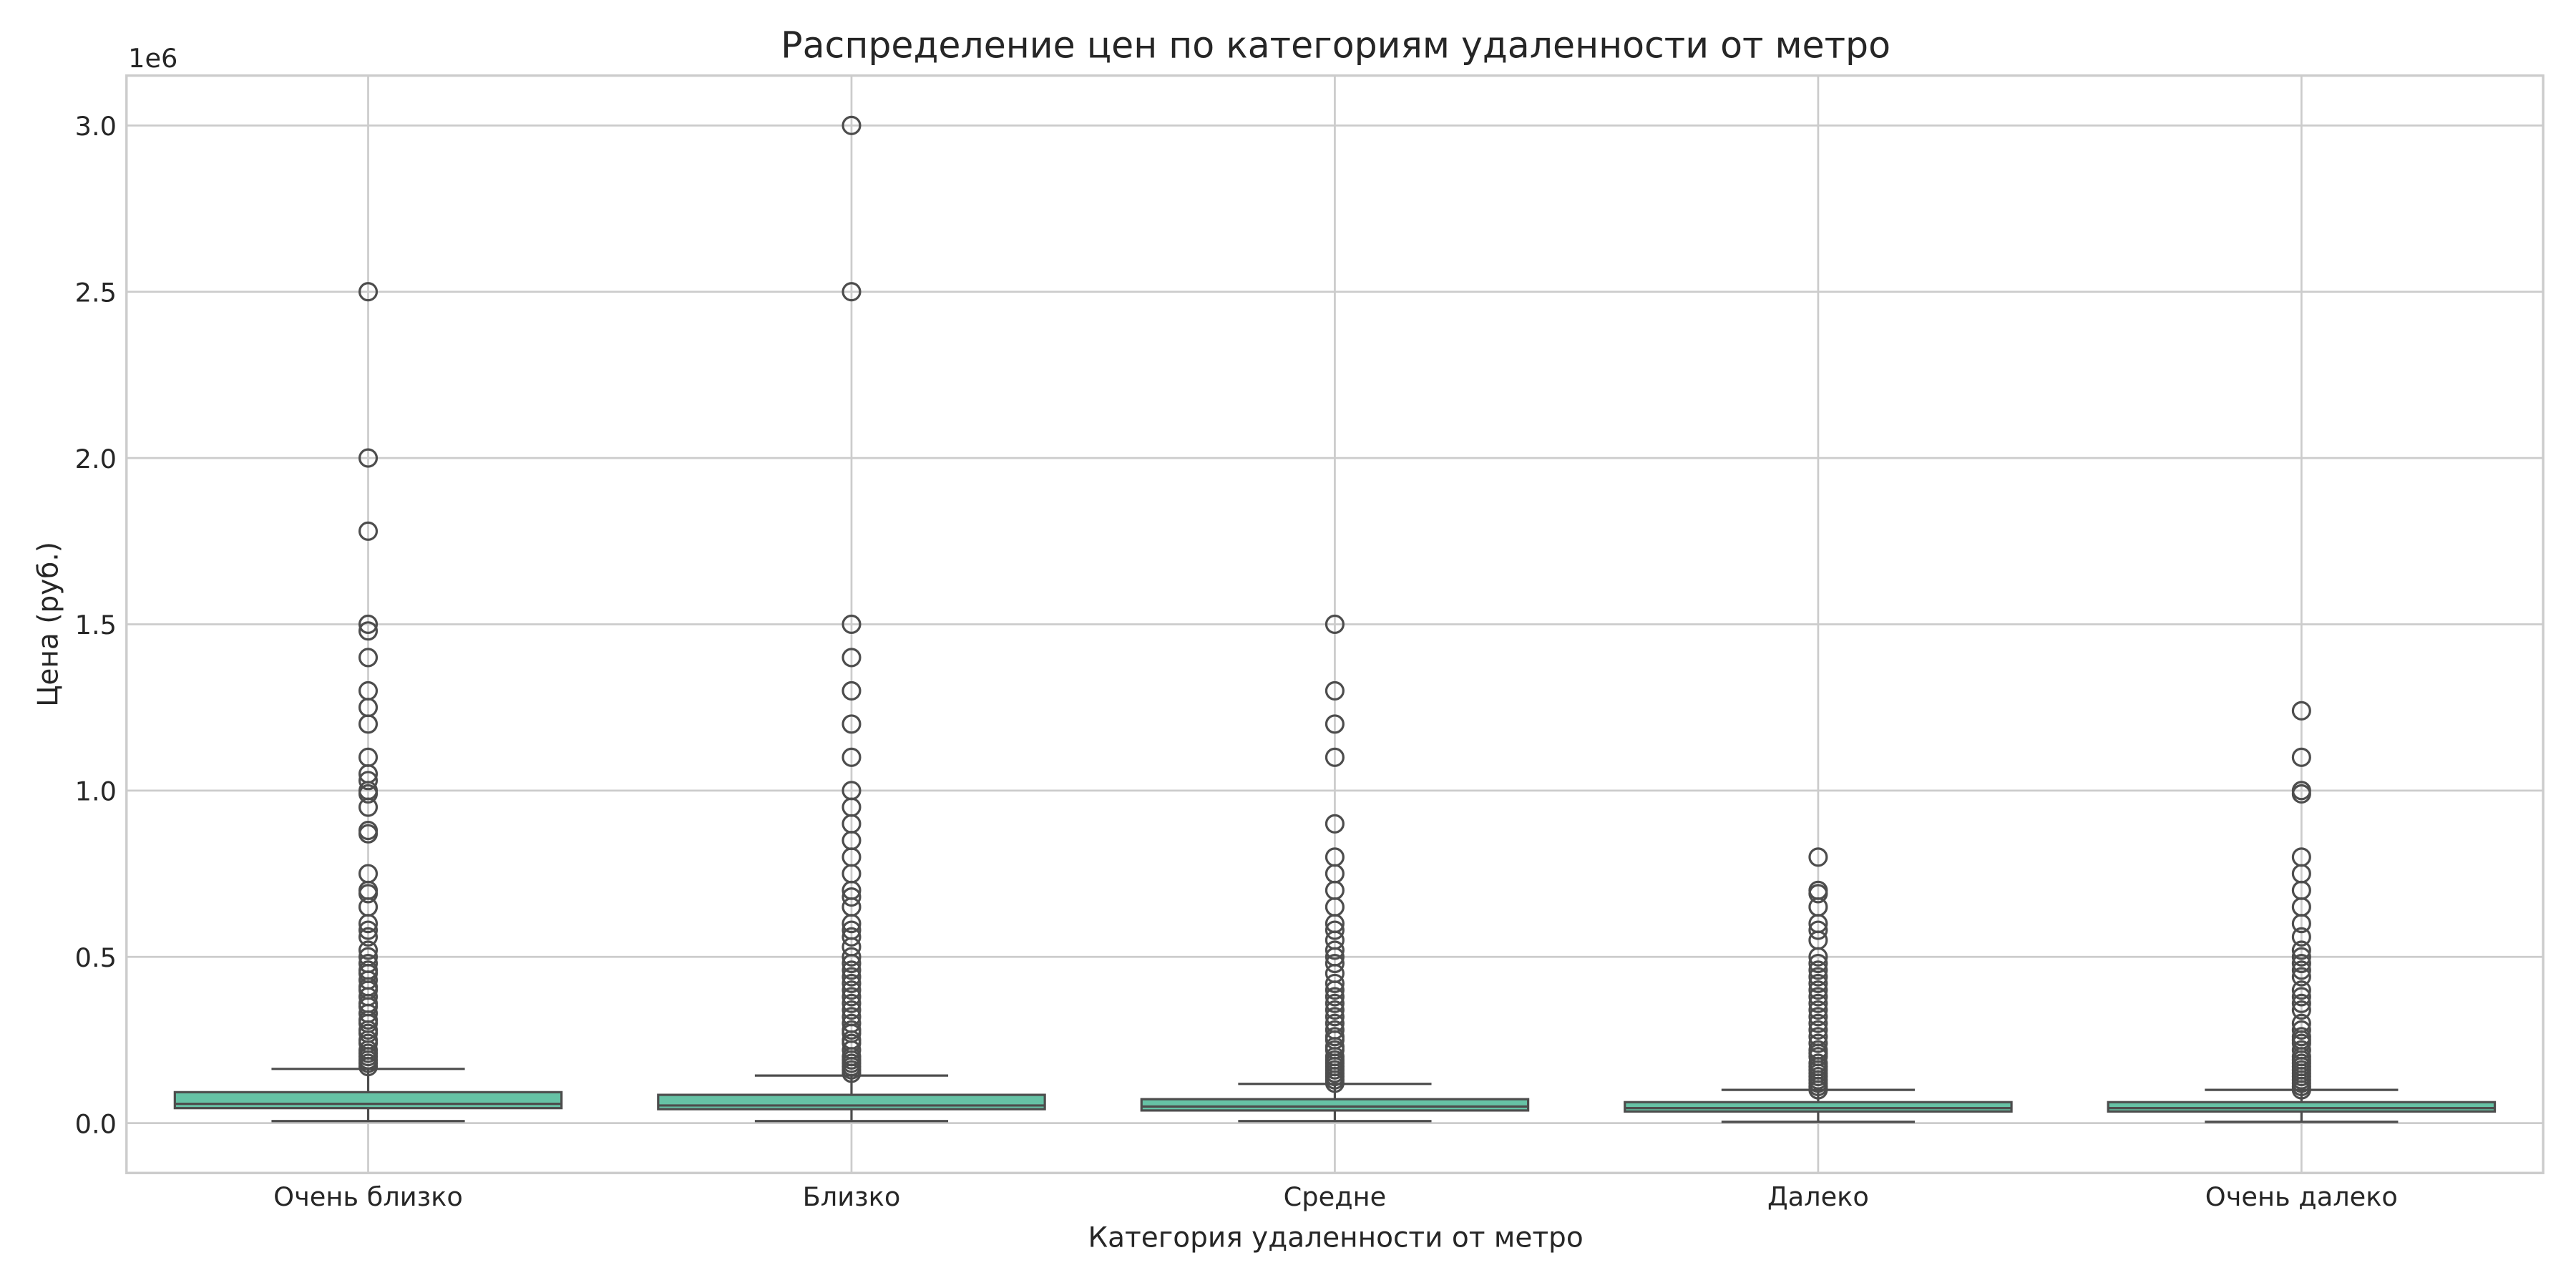  I want to click on x-axis-label: Категория удаленности от метро, so click(1335, 1238).